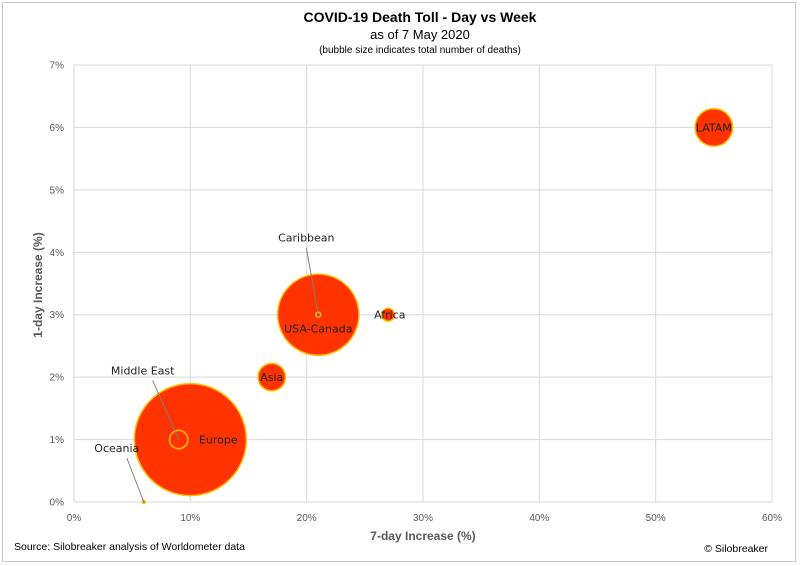 This screenshot has height=566, width=800. I want to click on x-tick-label: 20%, so click(307, 518).